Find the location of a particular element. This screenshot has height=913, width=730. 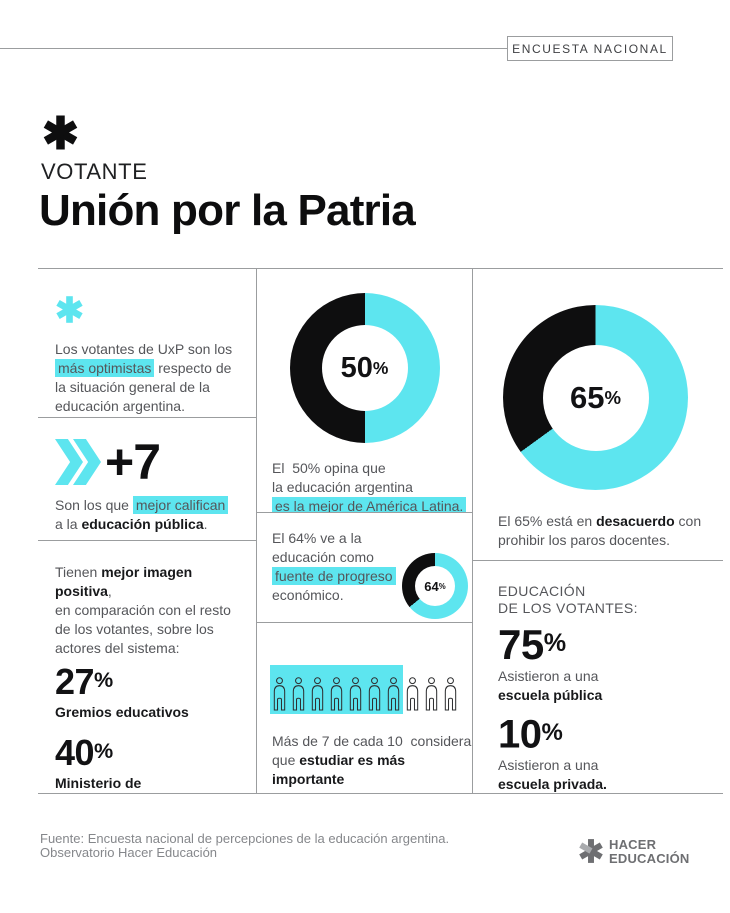

donut-center-label: 64% is located at coordinates (435, 586).